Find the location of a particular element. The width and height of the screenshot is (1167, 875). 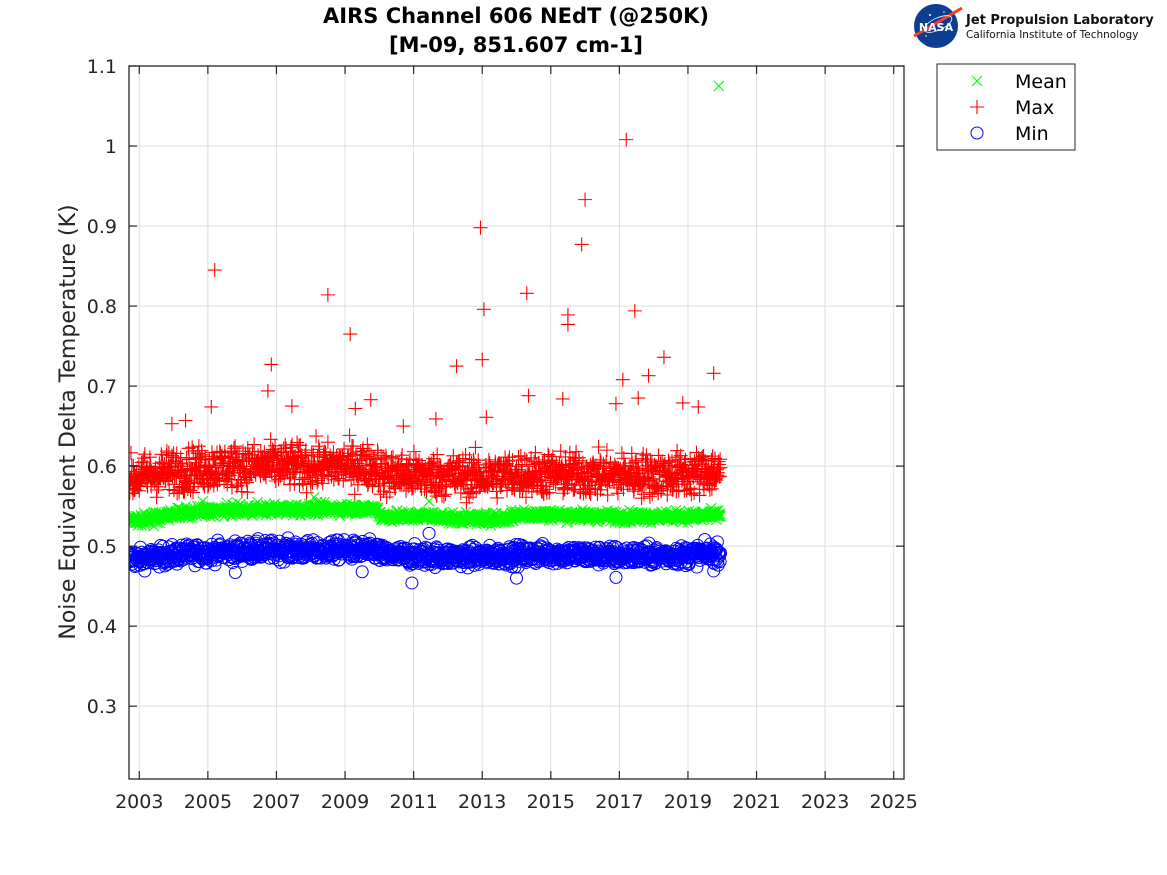

nasa-meatball-icon: NASA is located at coordinates (938, 26).